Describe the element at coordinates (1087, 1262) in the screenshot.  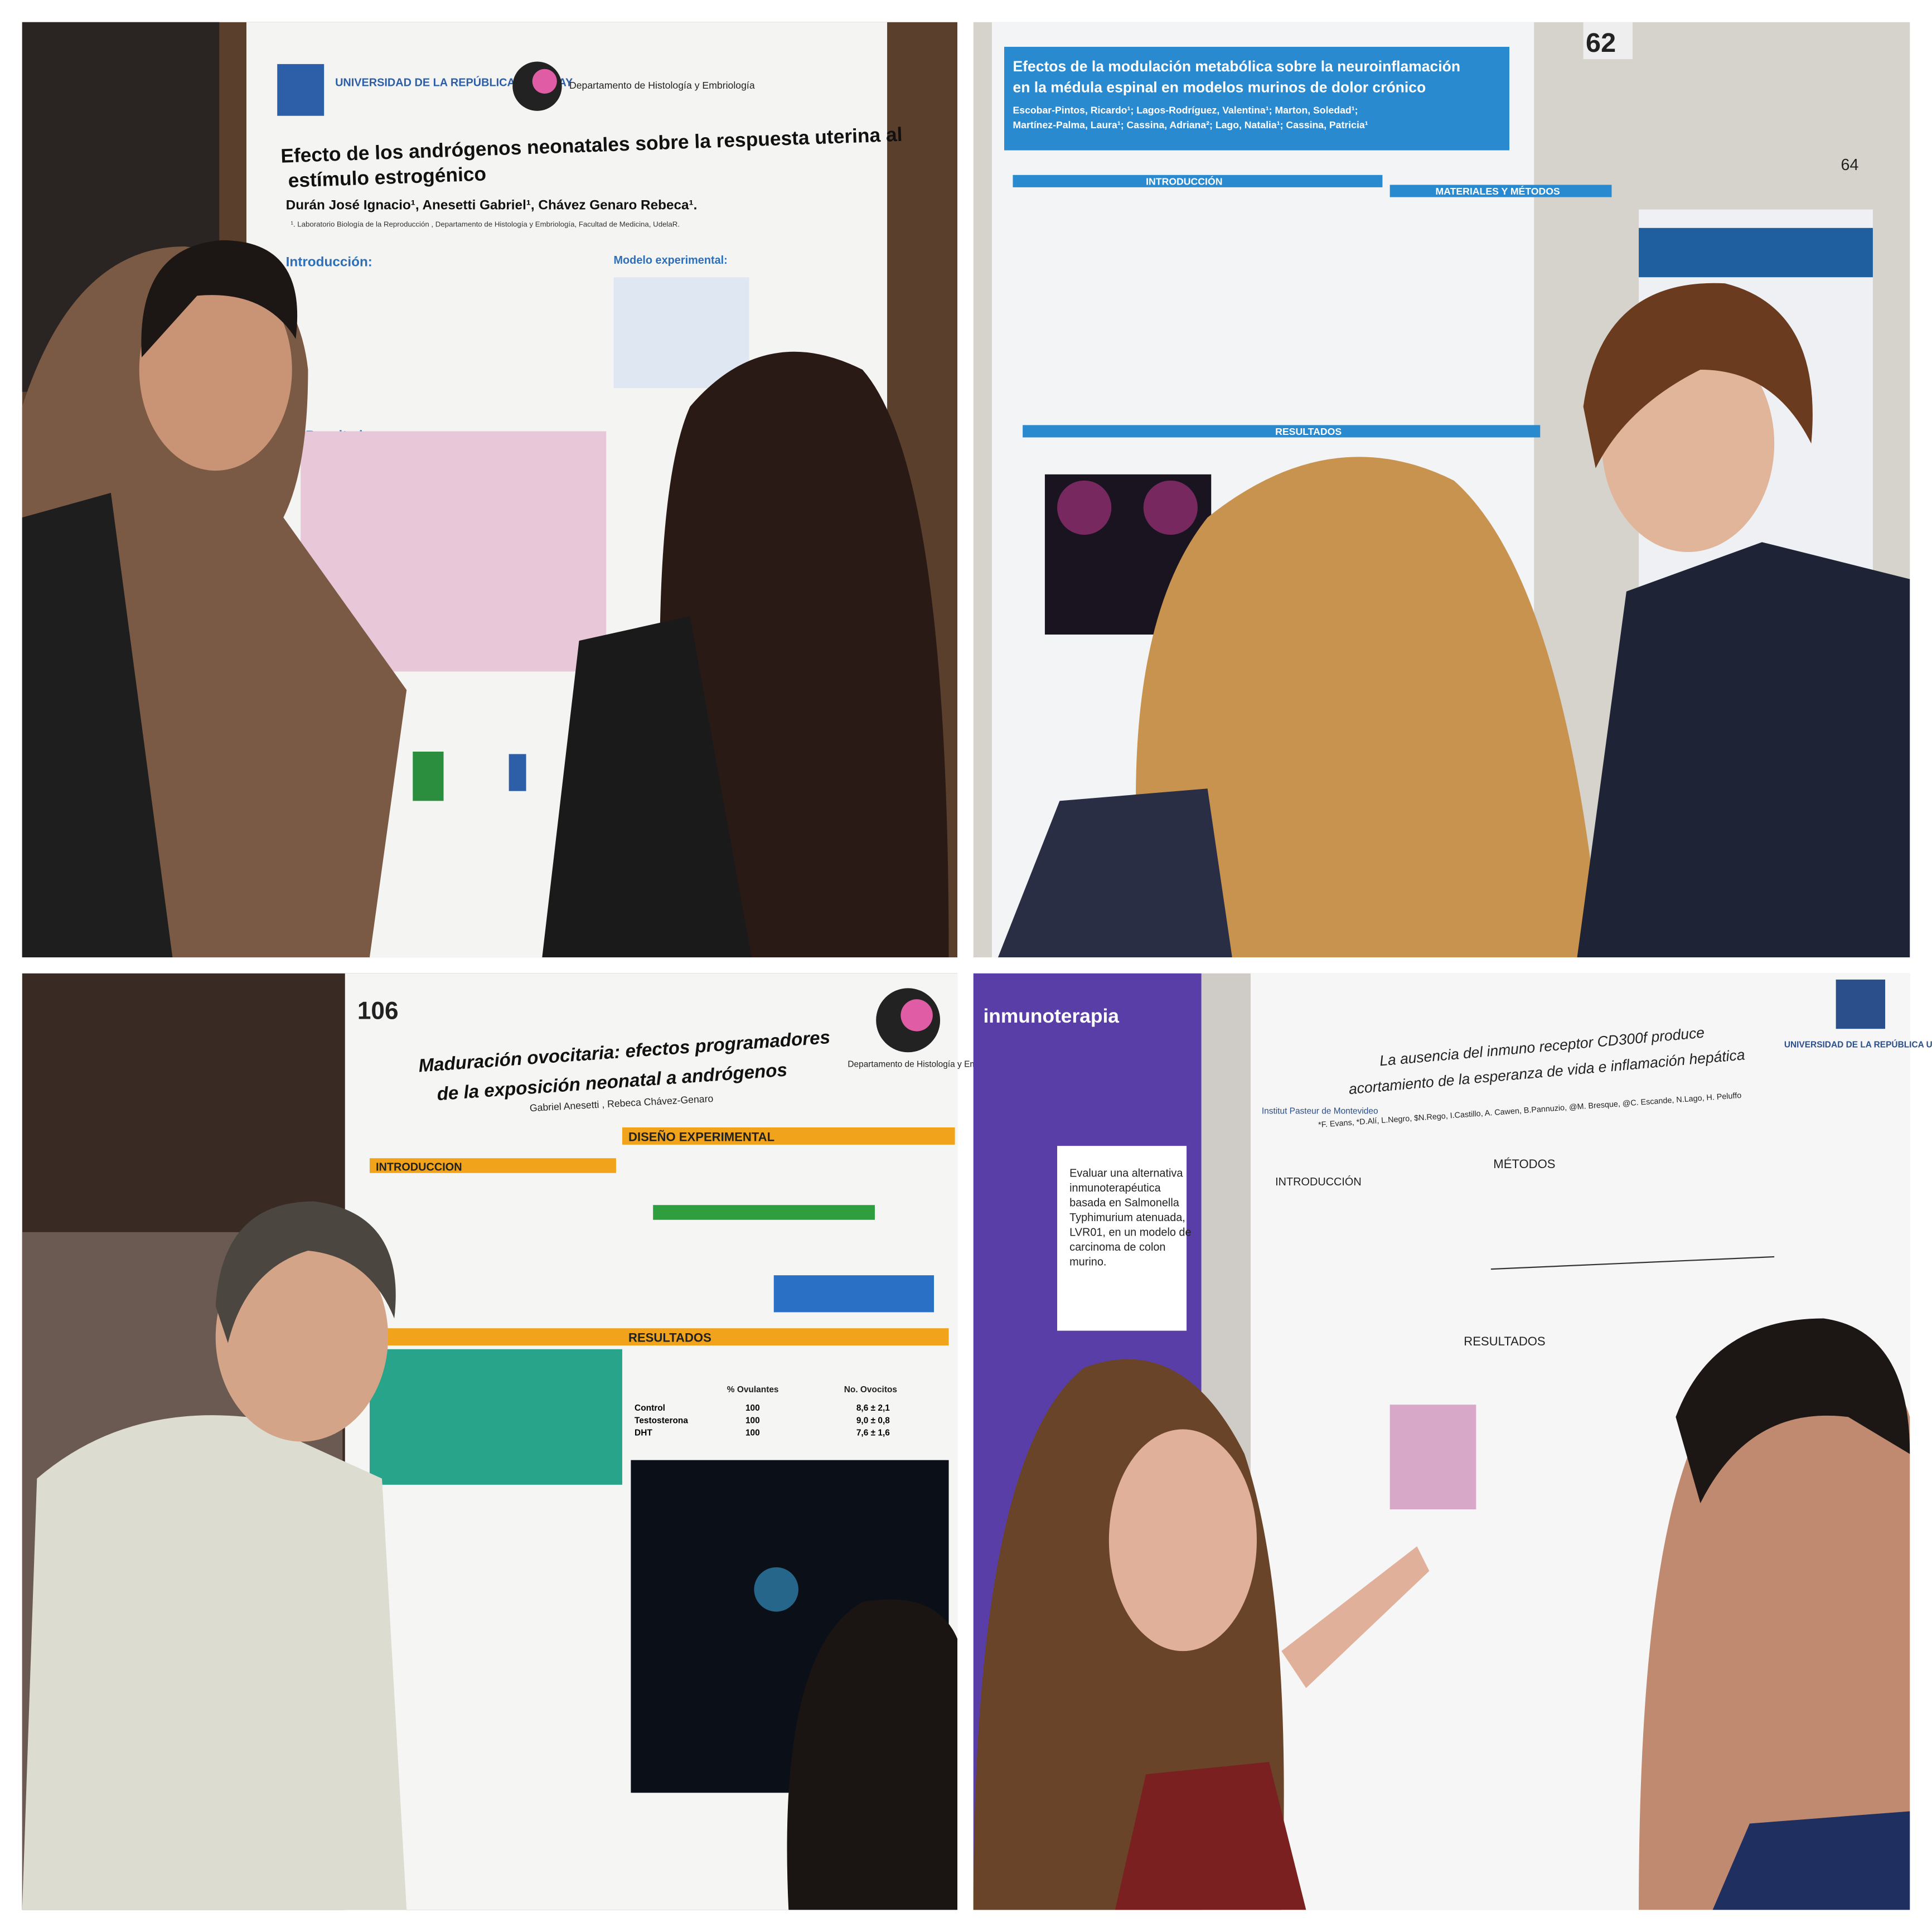
I see `side-text-line: murino.` at that location.